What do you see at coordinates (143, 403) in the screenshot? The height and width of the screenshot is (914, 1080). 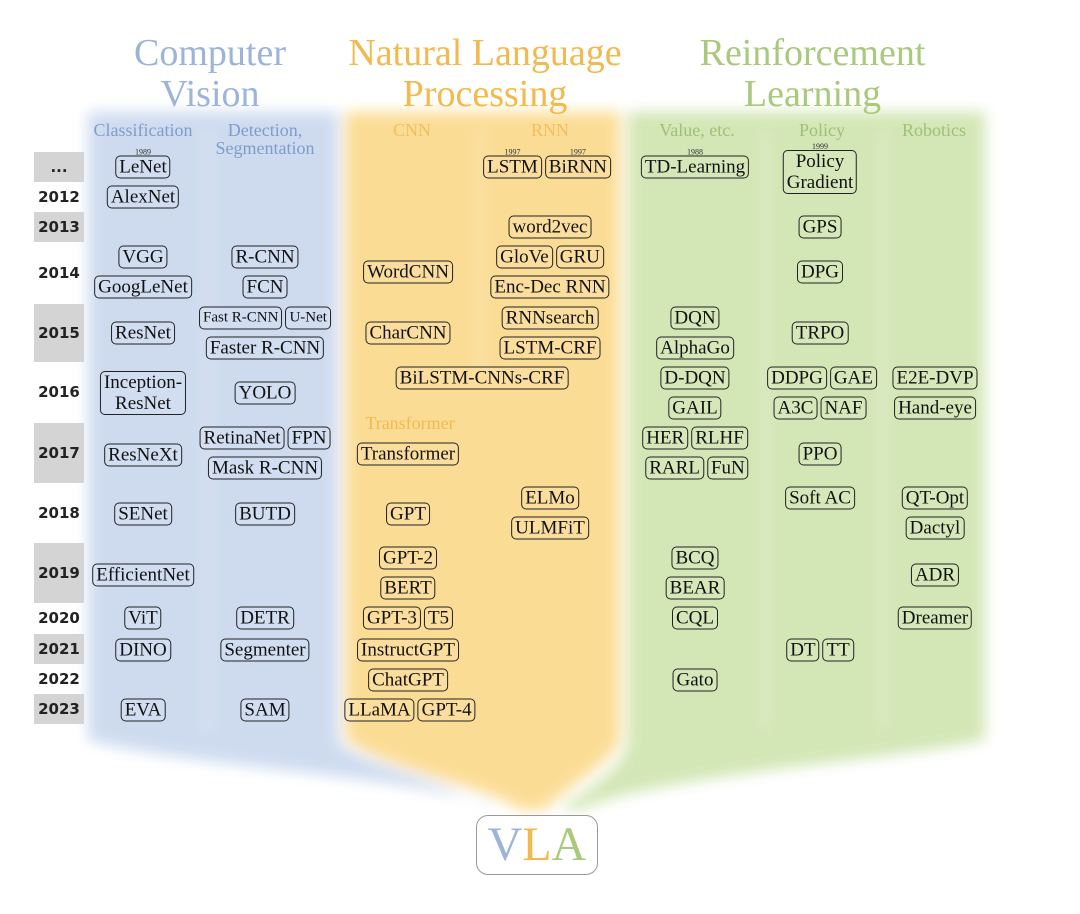 I see `node-label: ResNet` at bounding box center [143, 403].